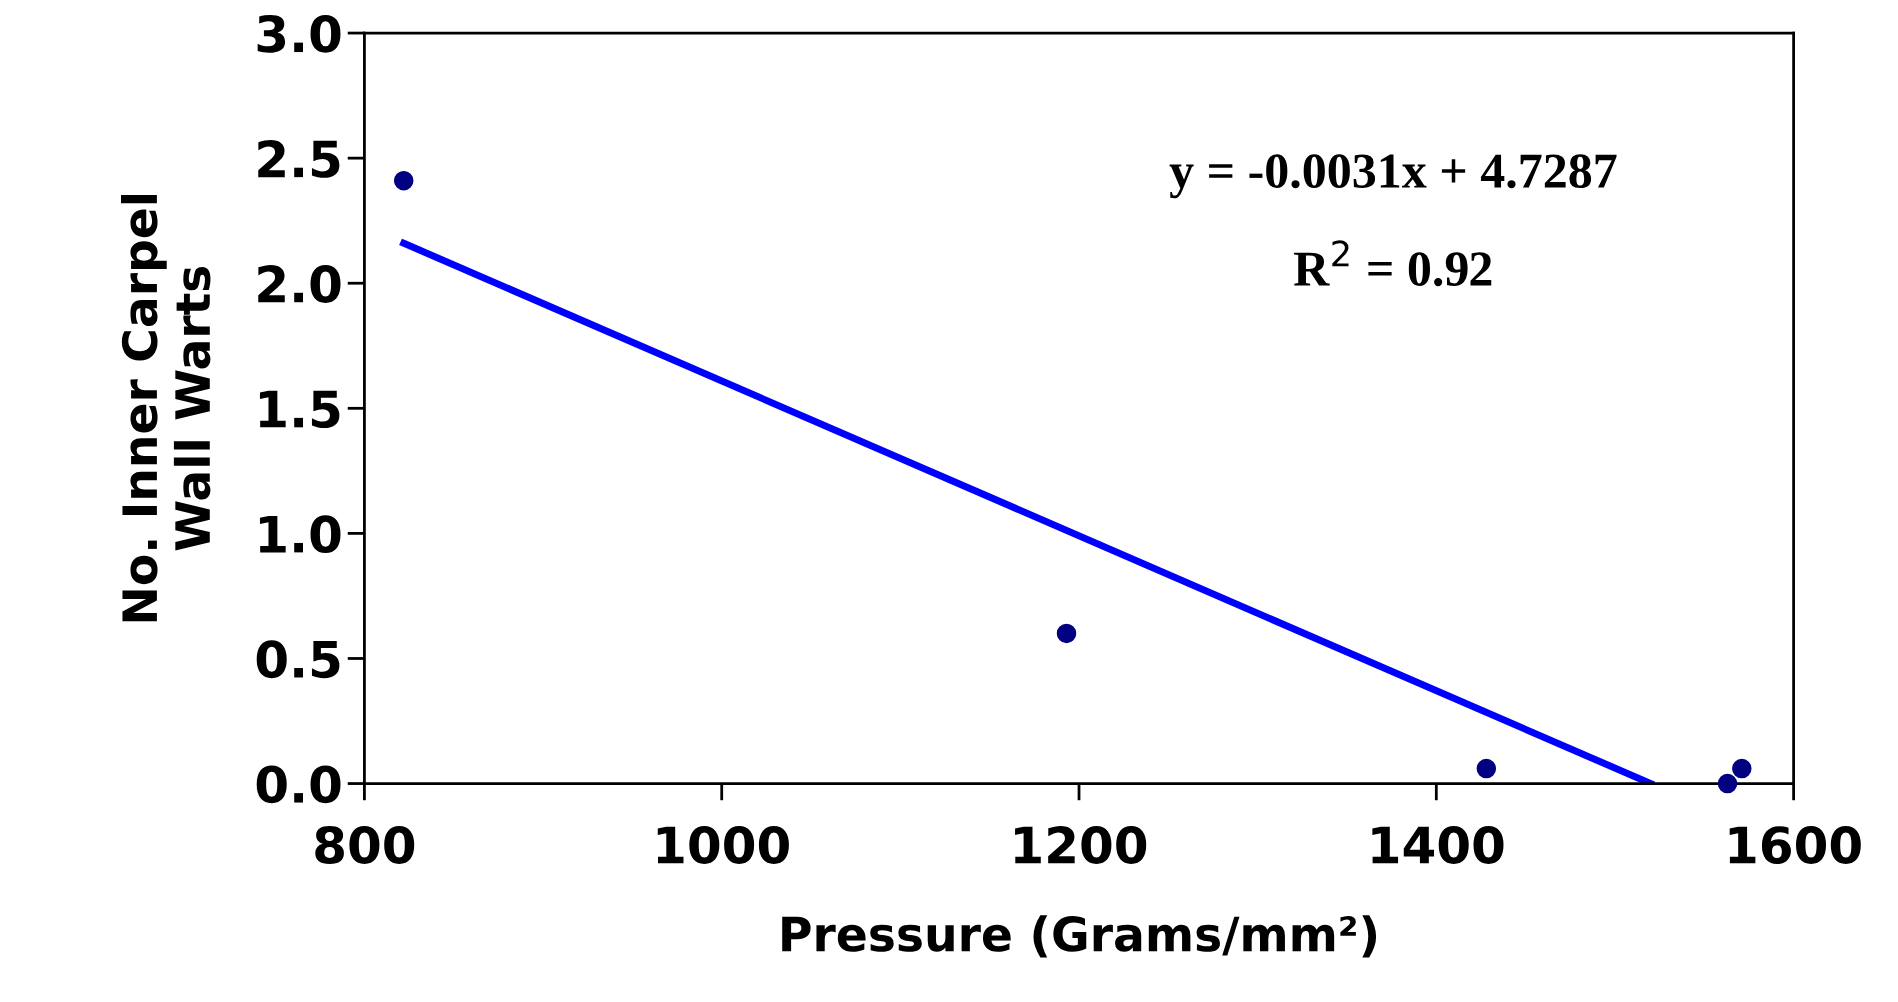 The width and height of the screenshot is (1898, 1002). I want to click on y-tick-label: 2.0, so click(299, 284).